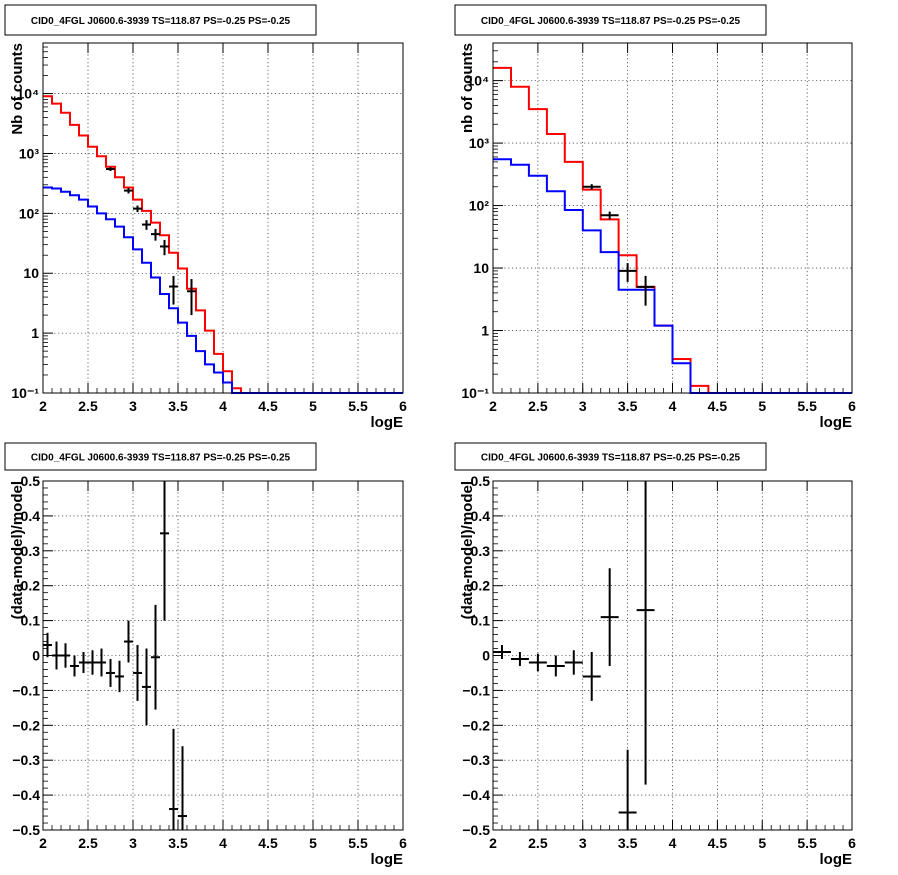  I want to click on y-axis-title: Nb of counts, so click(17, 89).